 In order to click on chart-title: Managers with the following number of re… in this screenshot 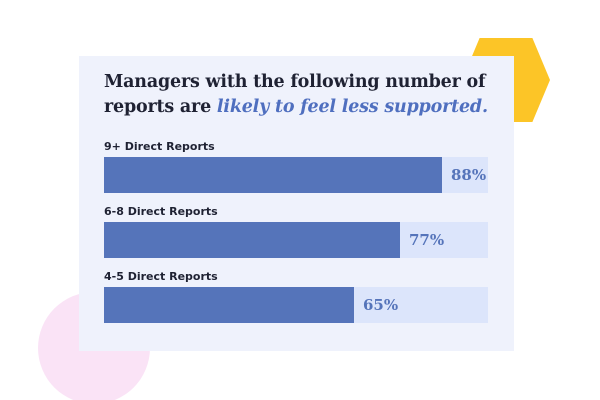, I will do `click(301, 95)`.